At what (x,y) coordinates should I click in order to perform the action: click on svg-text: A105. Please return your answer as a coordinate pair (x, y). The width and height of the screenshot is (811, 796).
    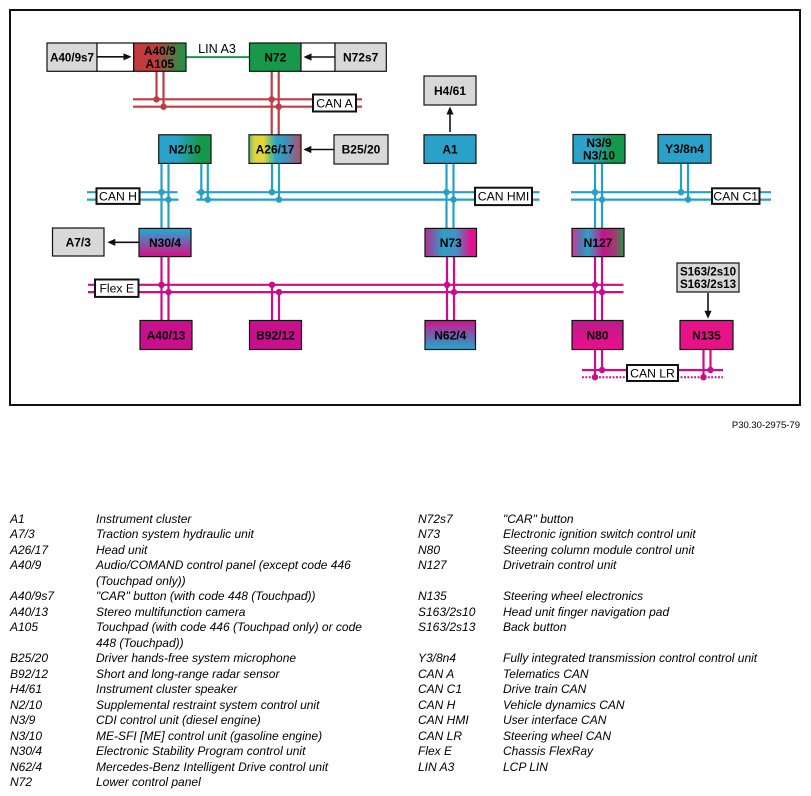
    Looking at the image, I should click on (160, 64).